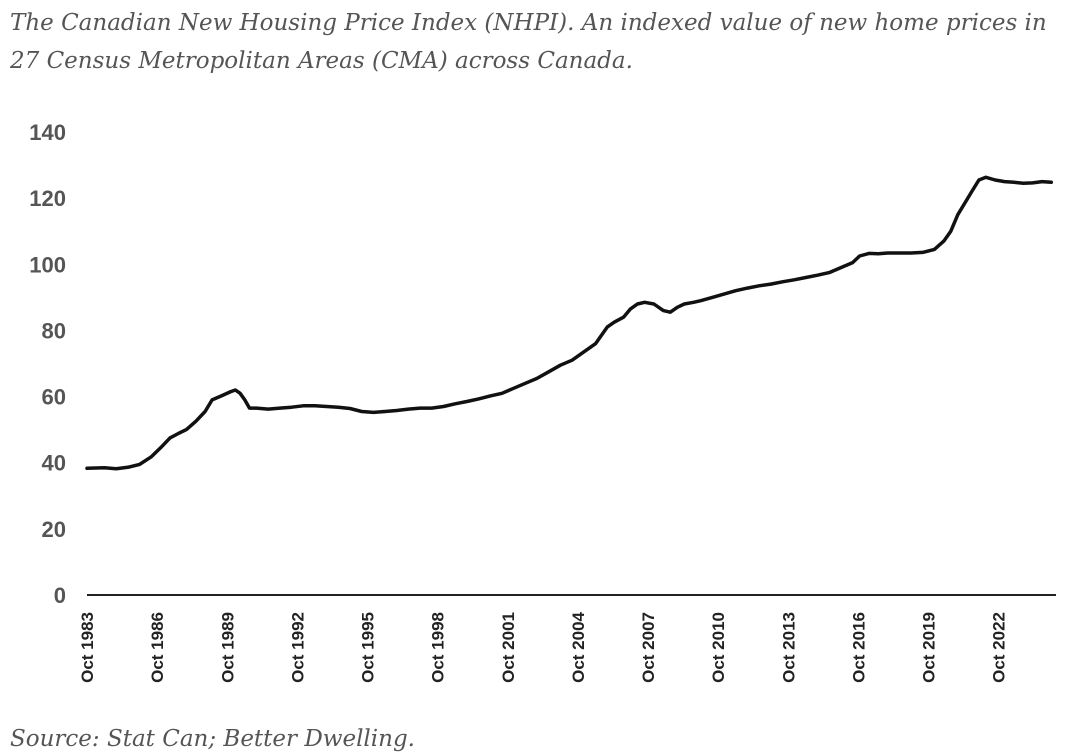 The height and width of the screenshot is (754, 1080). What do you see at coordinates (54, 463) in the screenshot?
I see `y-tick-label: 40` at bounding box center [54, 463].